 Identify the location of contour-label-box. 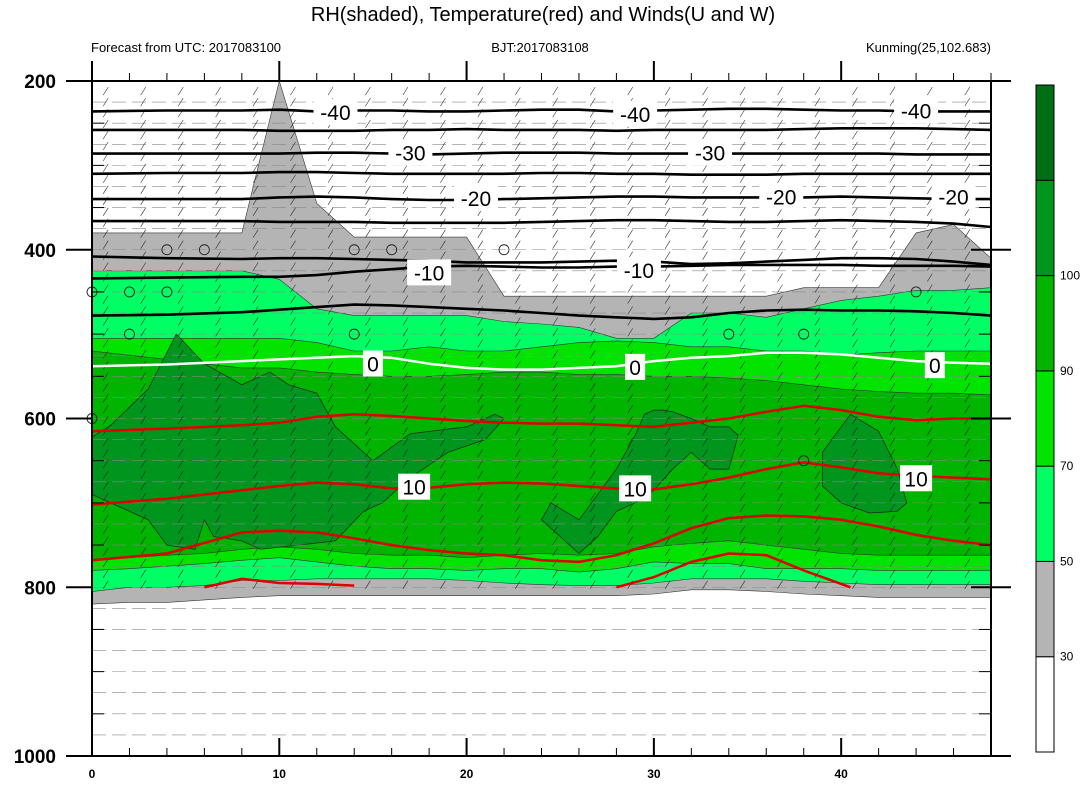
(710, 152).